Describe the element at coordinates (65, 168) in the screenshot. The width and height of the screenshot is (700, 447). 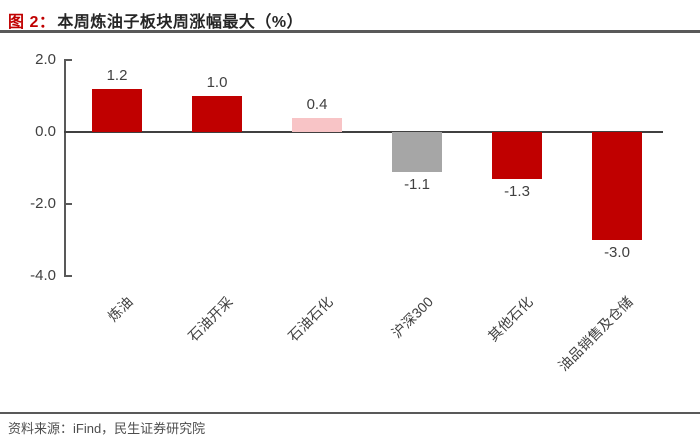
I see `y-axis-line` at that location.